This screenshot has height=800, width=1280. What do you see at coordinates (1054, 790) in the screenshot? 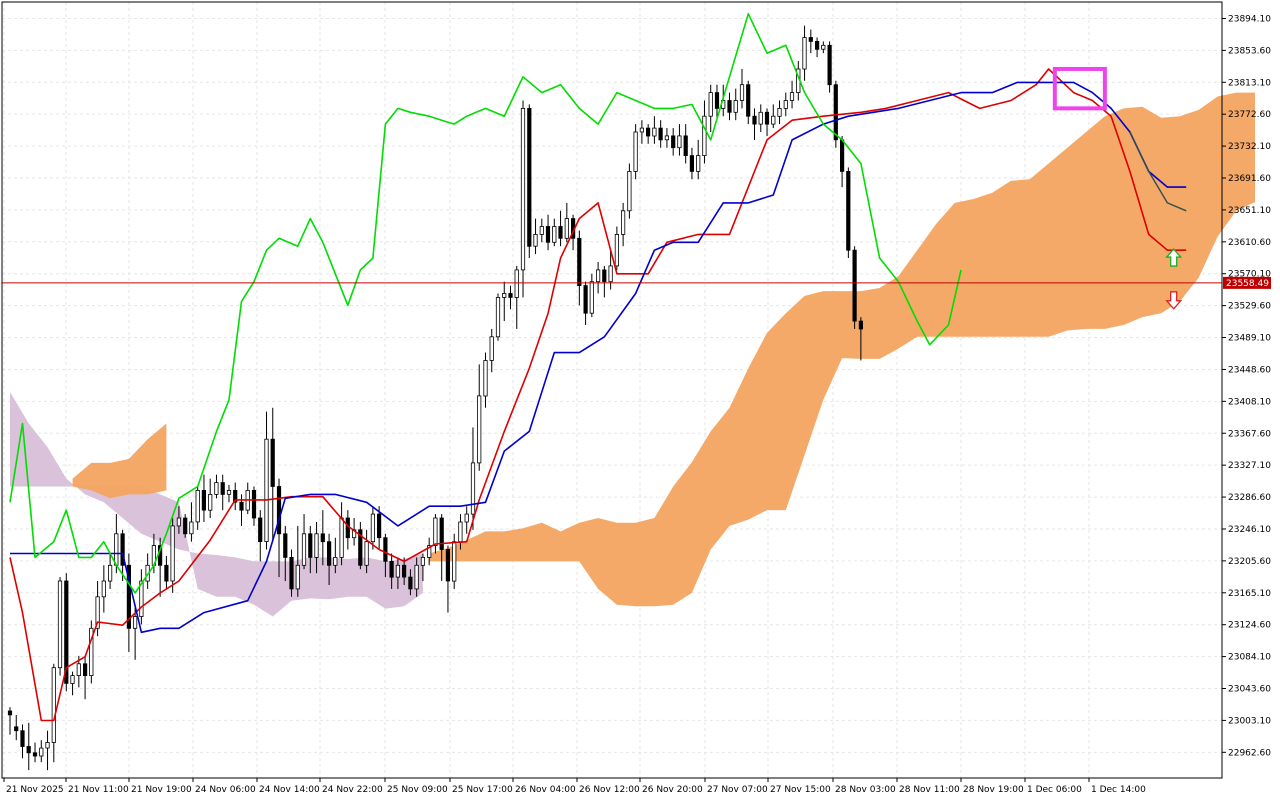
I see `x-tick-label: 1 Dec 06:00` at bounding box center [1054, 790].